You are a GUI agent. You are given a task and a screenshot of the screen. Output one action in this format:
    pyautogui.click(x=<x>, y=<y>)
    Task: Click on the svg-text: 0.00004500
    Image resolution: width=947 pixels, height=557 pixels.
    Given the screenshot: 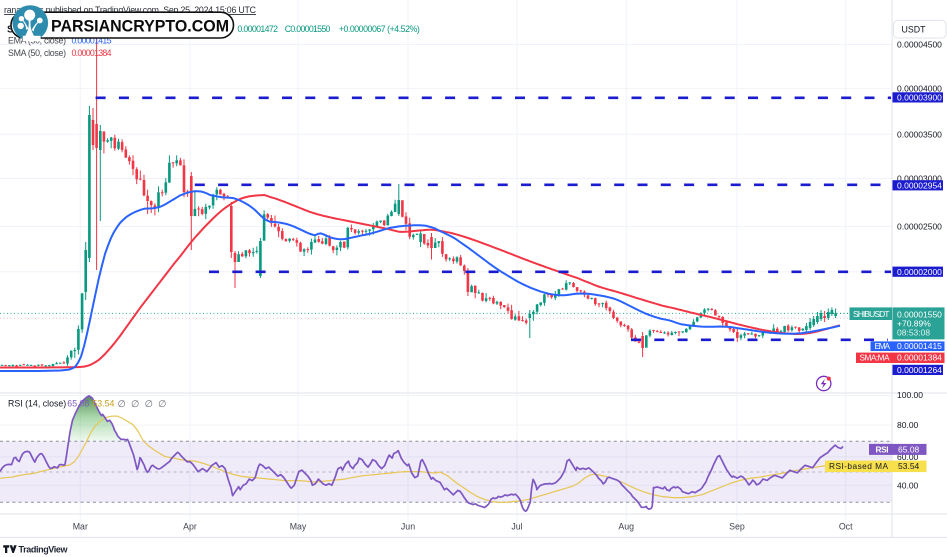 What is the action you would take?
    pyautogui.click(x=919, y=45)
    